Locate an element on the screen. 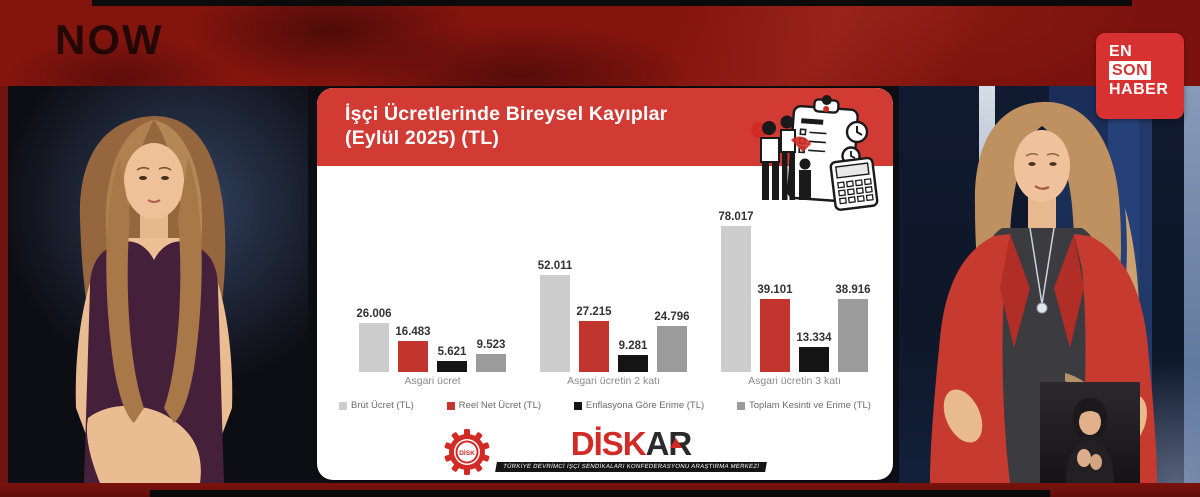 The width and height of the screenshot is (1200, 497). studio-edge-column is located at coordinates (1192, 284).